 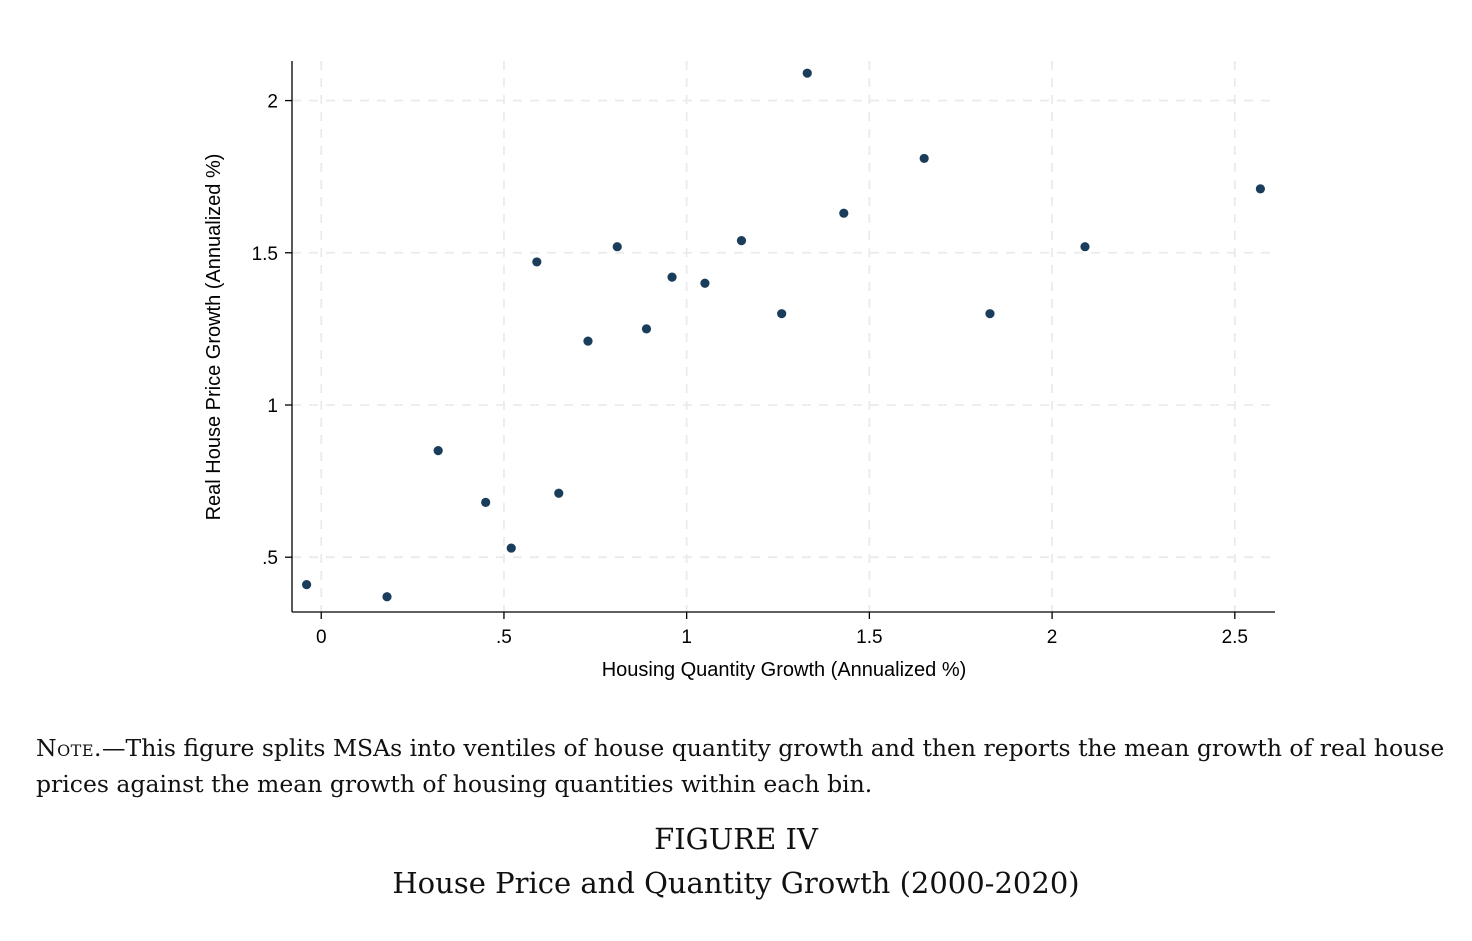 I want to click on x-tick-label: 1, so click(x=686, y=637).